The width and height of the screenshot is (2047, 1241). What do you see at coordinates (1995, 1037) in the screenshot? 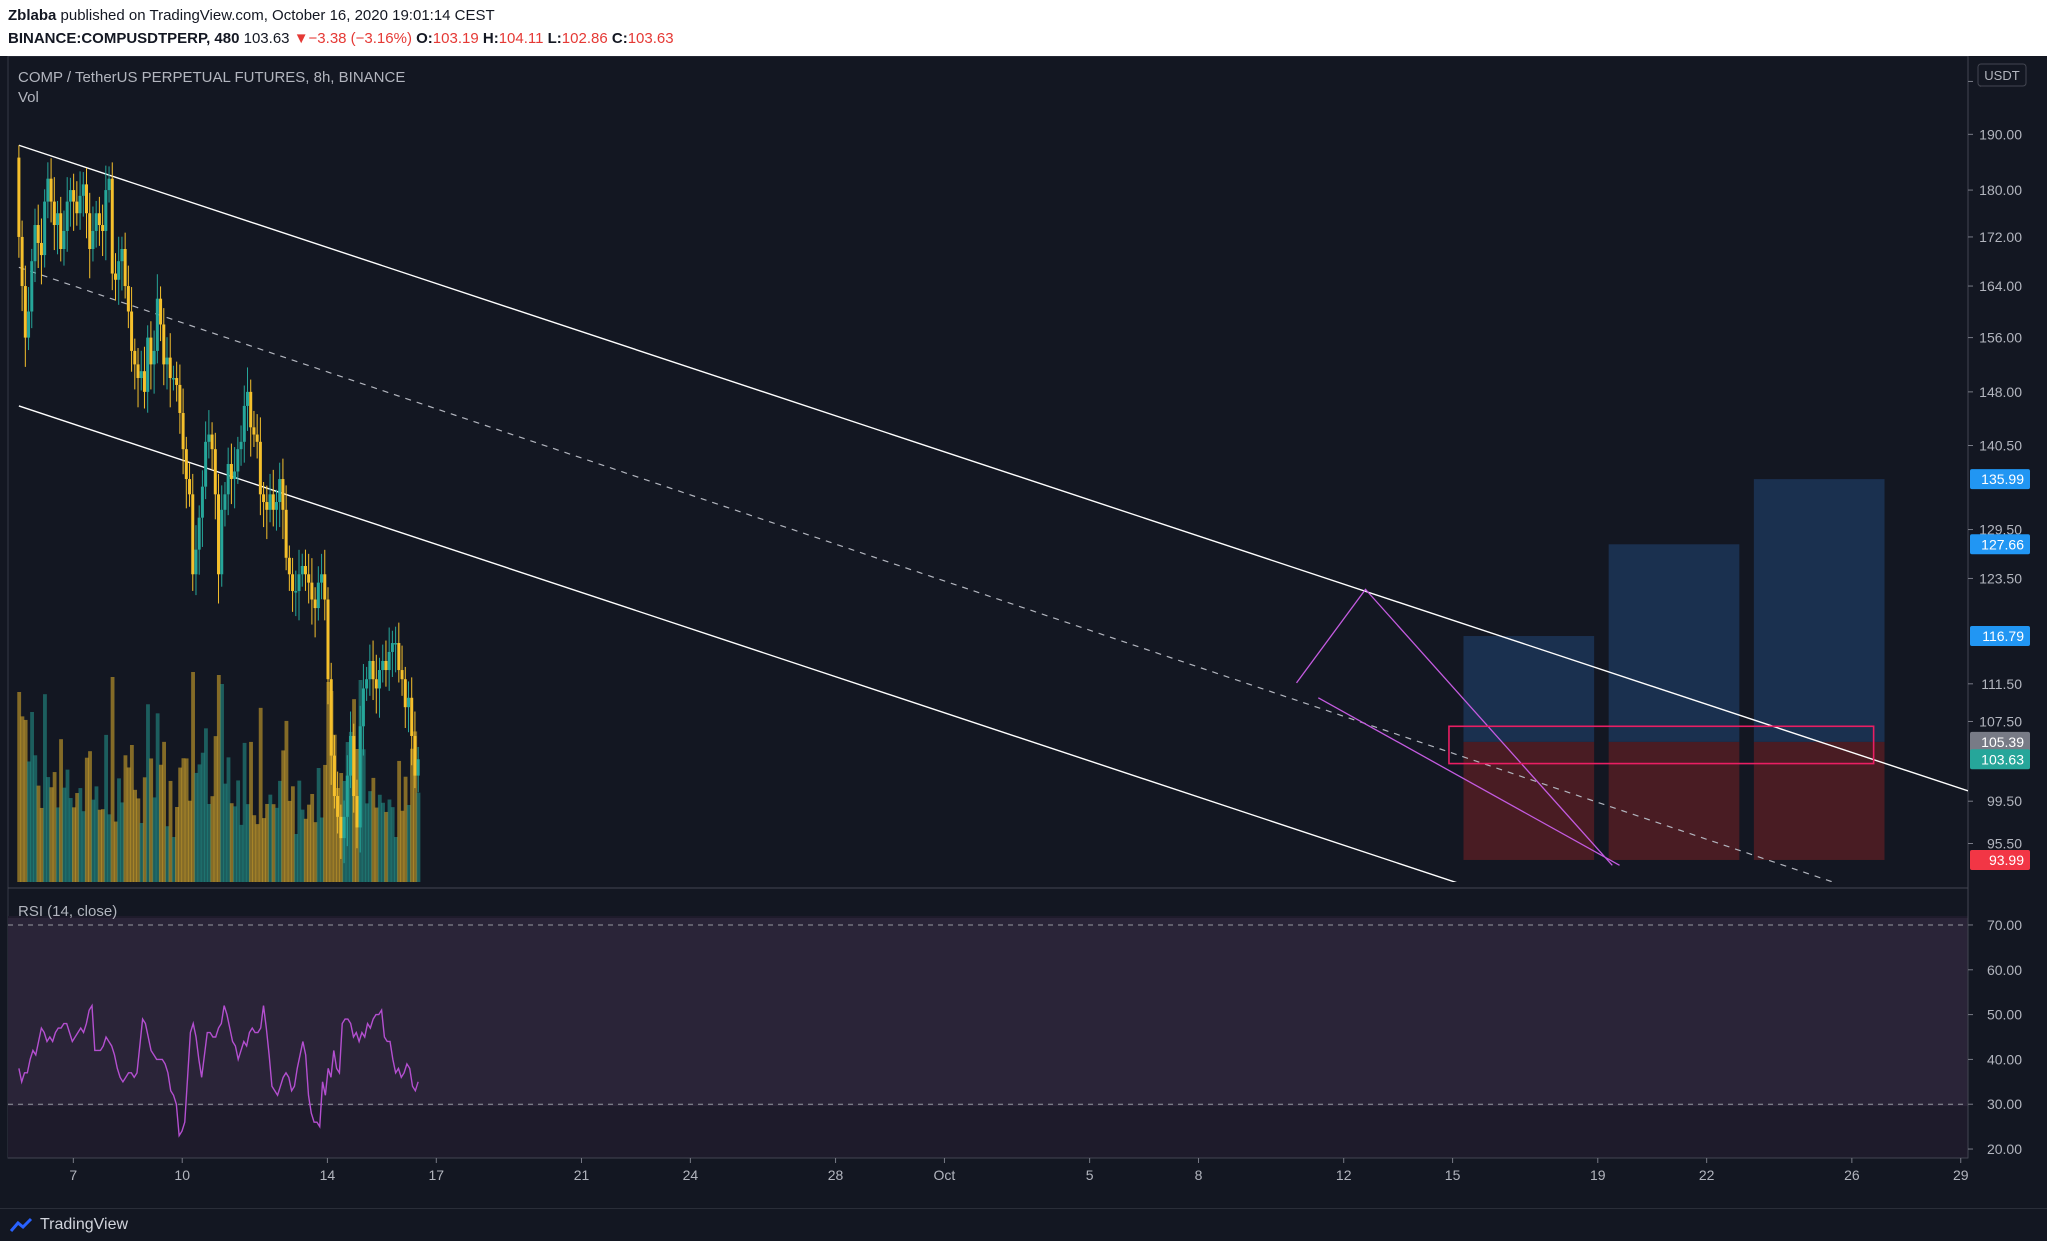
I see `rsi-axis: 70.00 60.00 50.00 40.00 30.00 20.00` at bounding box center [1995, 1037].